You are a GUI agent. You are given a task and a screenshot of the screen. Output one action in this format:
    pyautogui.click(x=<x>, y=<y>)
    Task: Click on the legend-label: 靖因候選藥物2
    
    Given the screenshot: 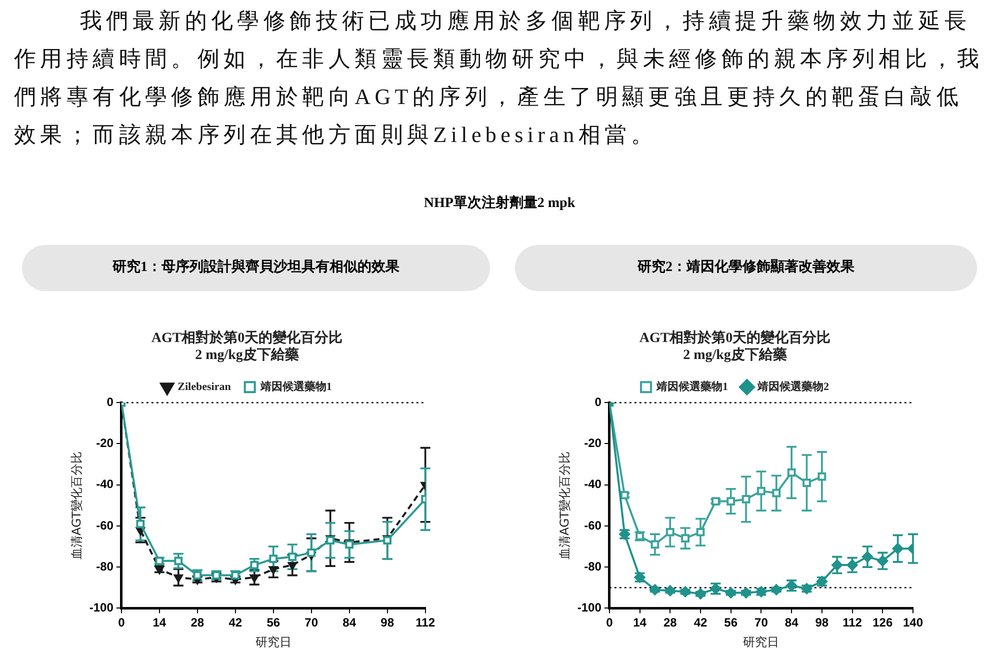 What is the action you would take?
    pyautogui.click(x=793, y=386)
    